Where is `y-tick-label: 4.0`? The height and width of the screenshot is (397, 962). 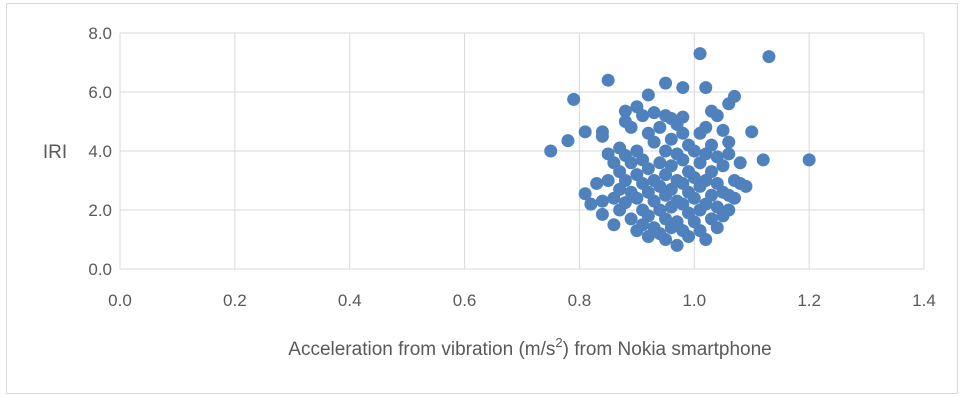 y-tick-label: 4.0 is located at coordinates (100, 151).